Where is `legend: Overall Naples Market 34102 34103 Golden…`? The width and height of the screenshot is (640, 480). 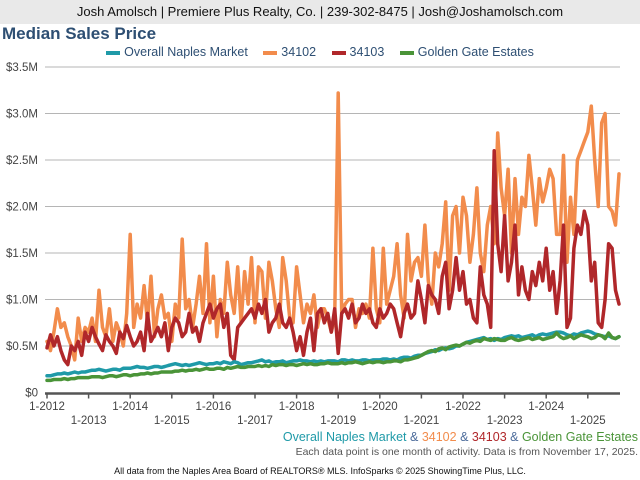 legend: Overall Naples Market 34102 34103 Golden… is located at coordinates (320, 52).